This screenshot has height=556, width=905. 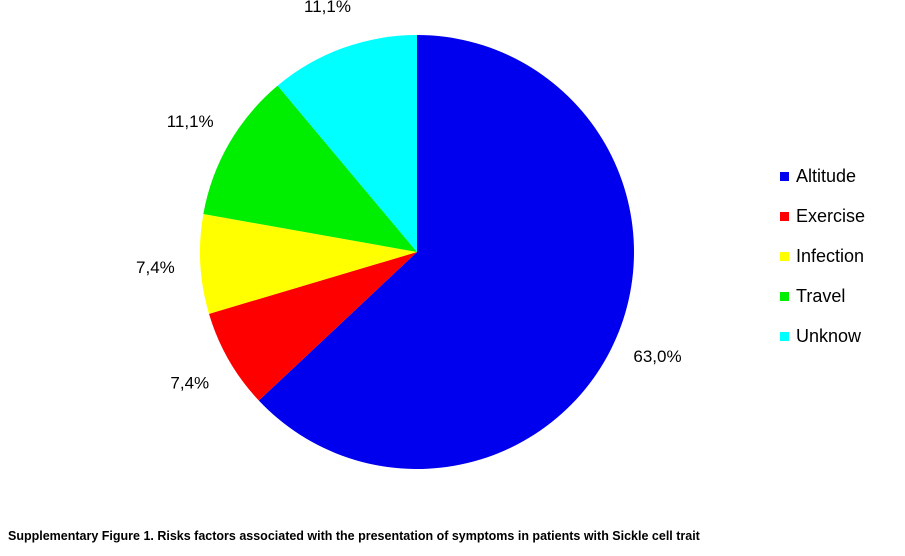 I want to click on pie-slice-infection, so click(x=308, y=264).